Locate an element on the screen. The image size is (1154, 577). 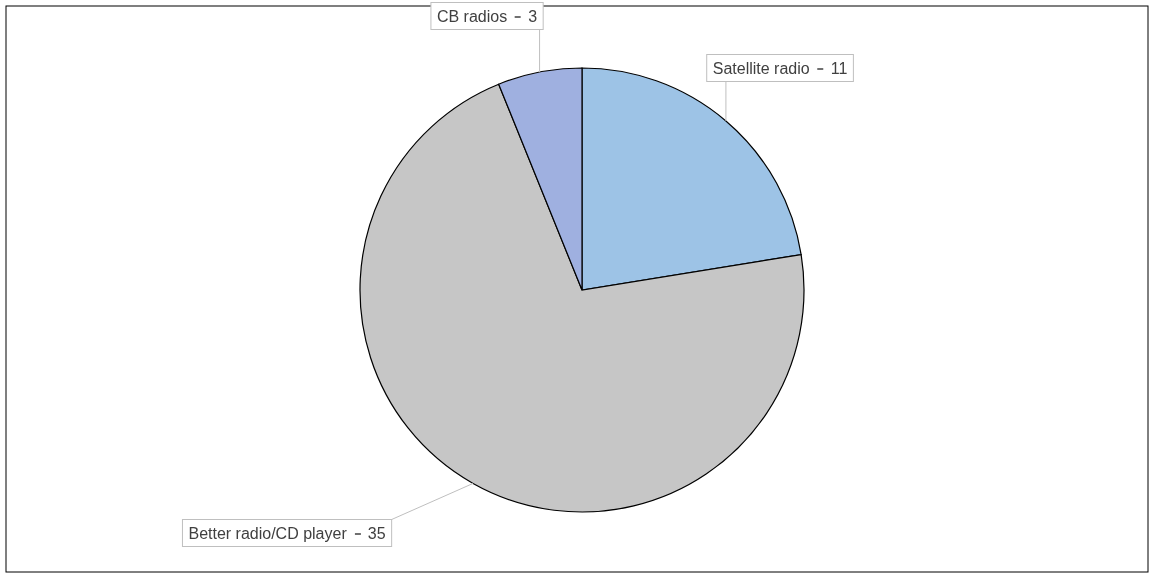
slice-label: Better radio/CD player is located at coordinates (268, 533).